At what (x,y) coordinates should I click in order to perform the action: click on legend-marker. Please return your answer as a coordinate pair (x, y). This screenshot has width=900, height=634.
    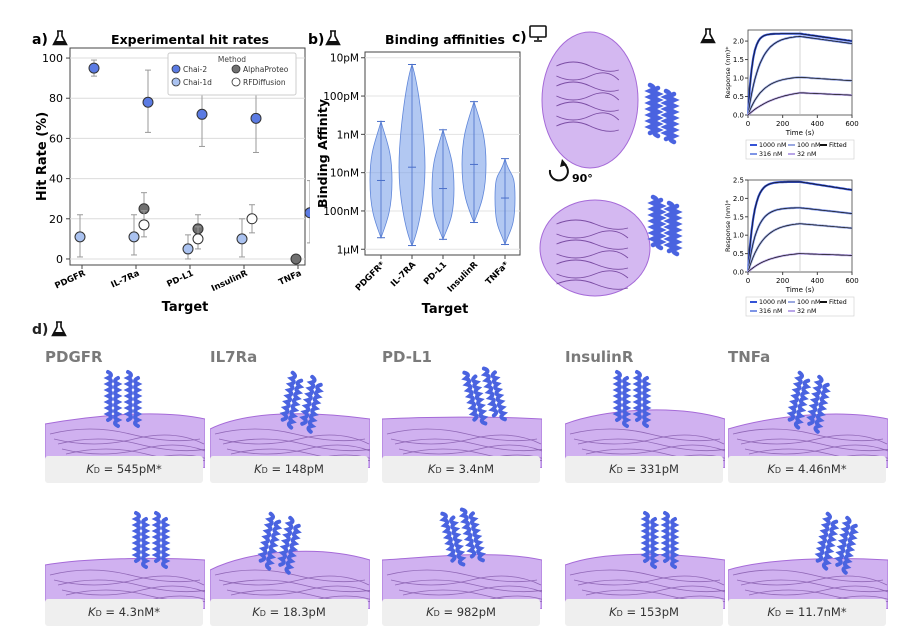
    Looking at the image, I should click on (236, 69).